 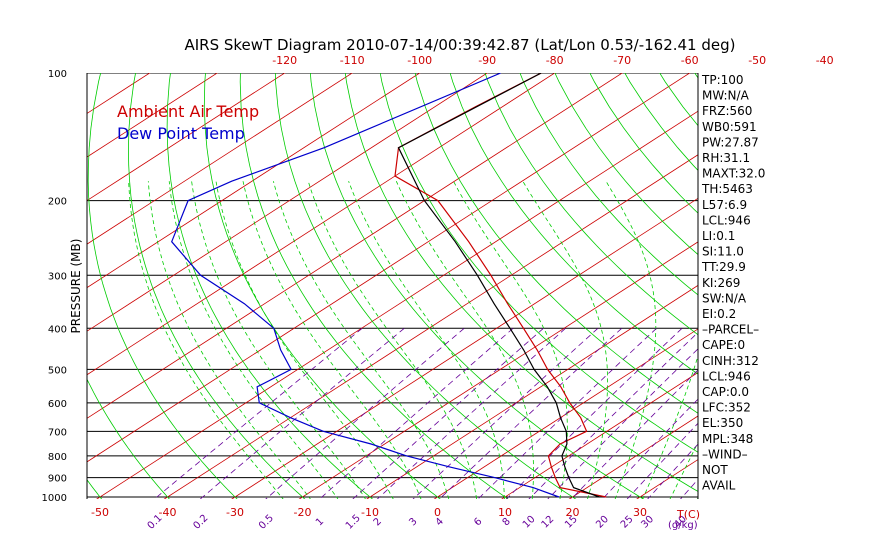 I want to click on pressure-tick-label: 900, so click(x=57, y=479).